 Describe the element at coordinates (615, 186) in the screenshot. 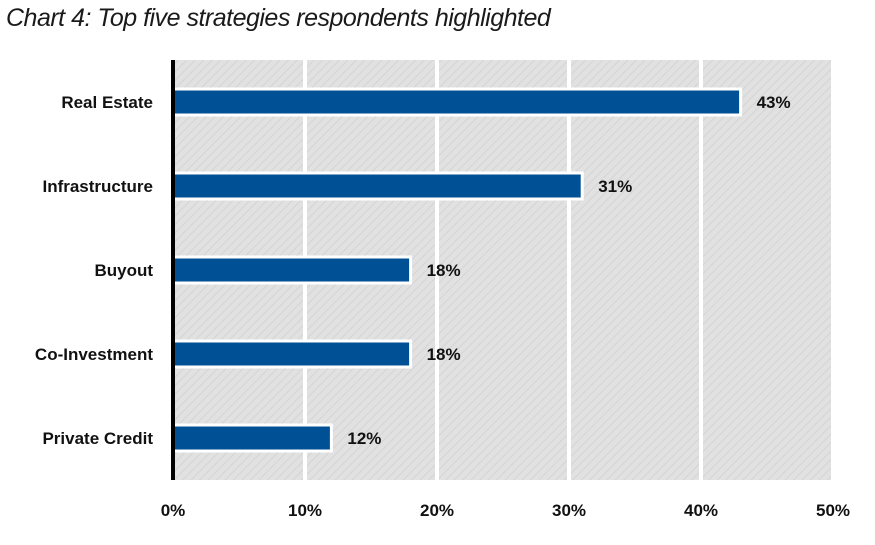

I see `data-label: 31%` at that location.